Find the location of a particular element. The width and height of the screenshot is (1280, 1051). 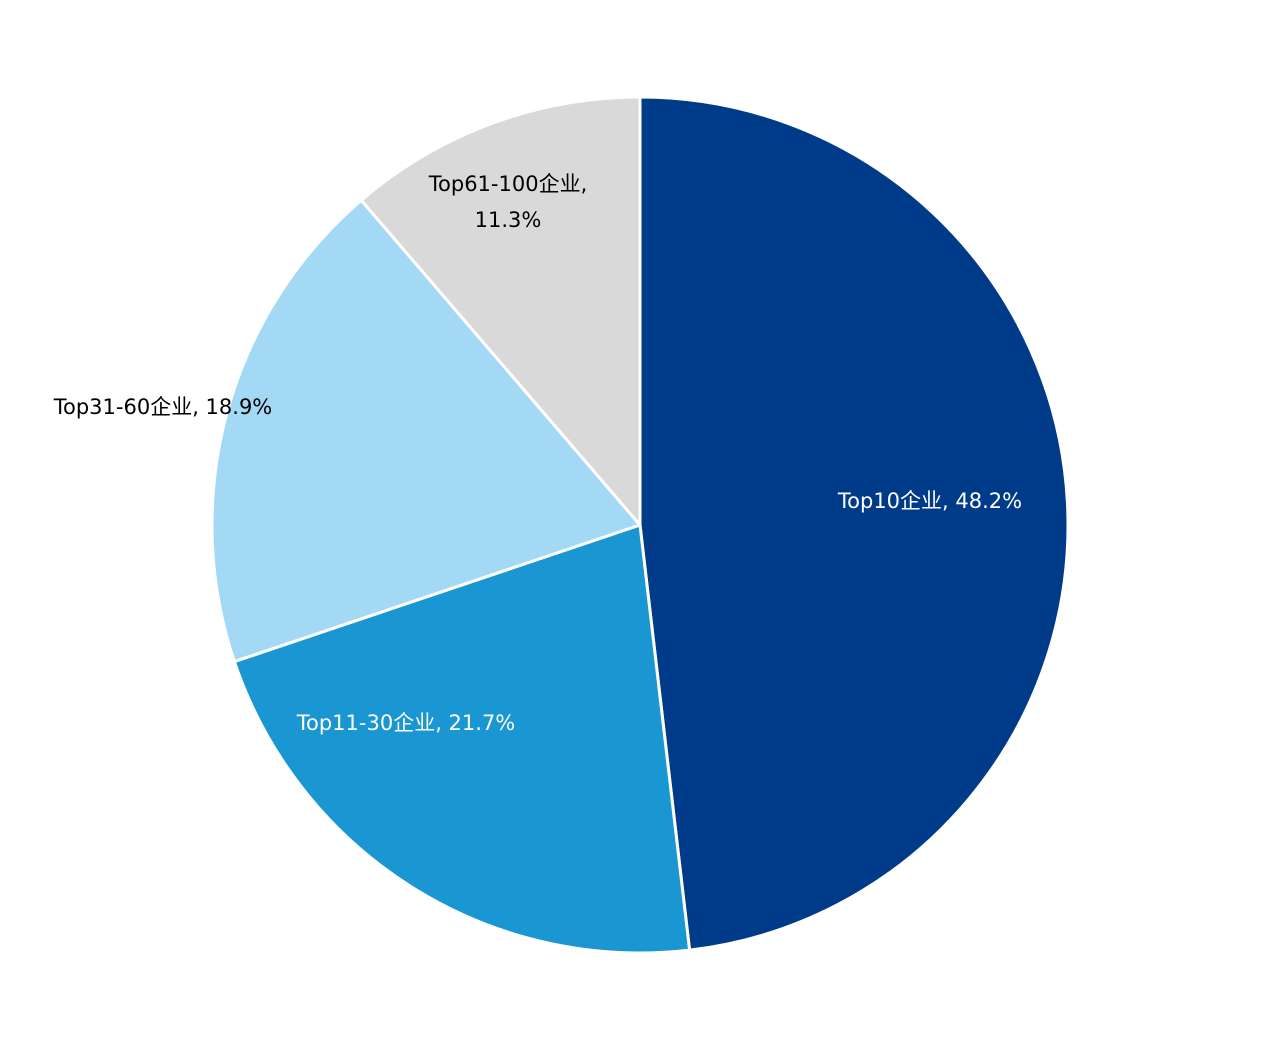

pie-slice-label-2: Top11-30企业, 21.7% is located at coordinates (406, 723).